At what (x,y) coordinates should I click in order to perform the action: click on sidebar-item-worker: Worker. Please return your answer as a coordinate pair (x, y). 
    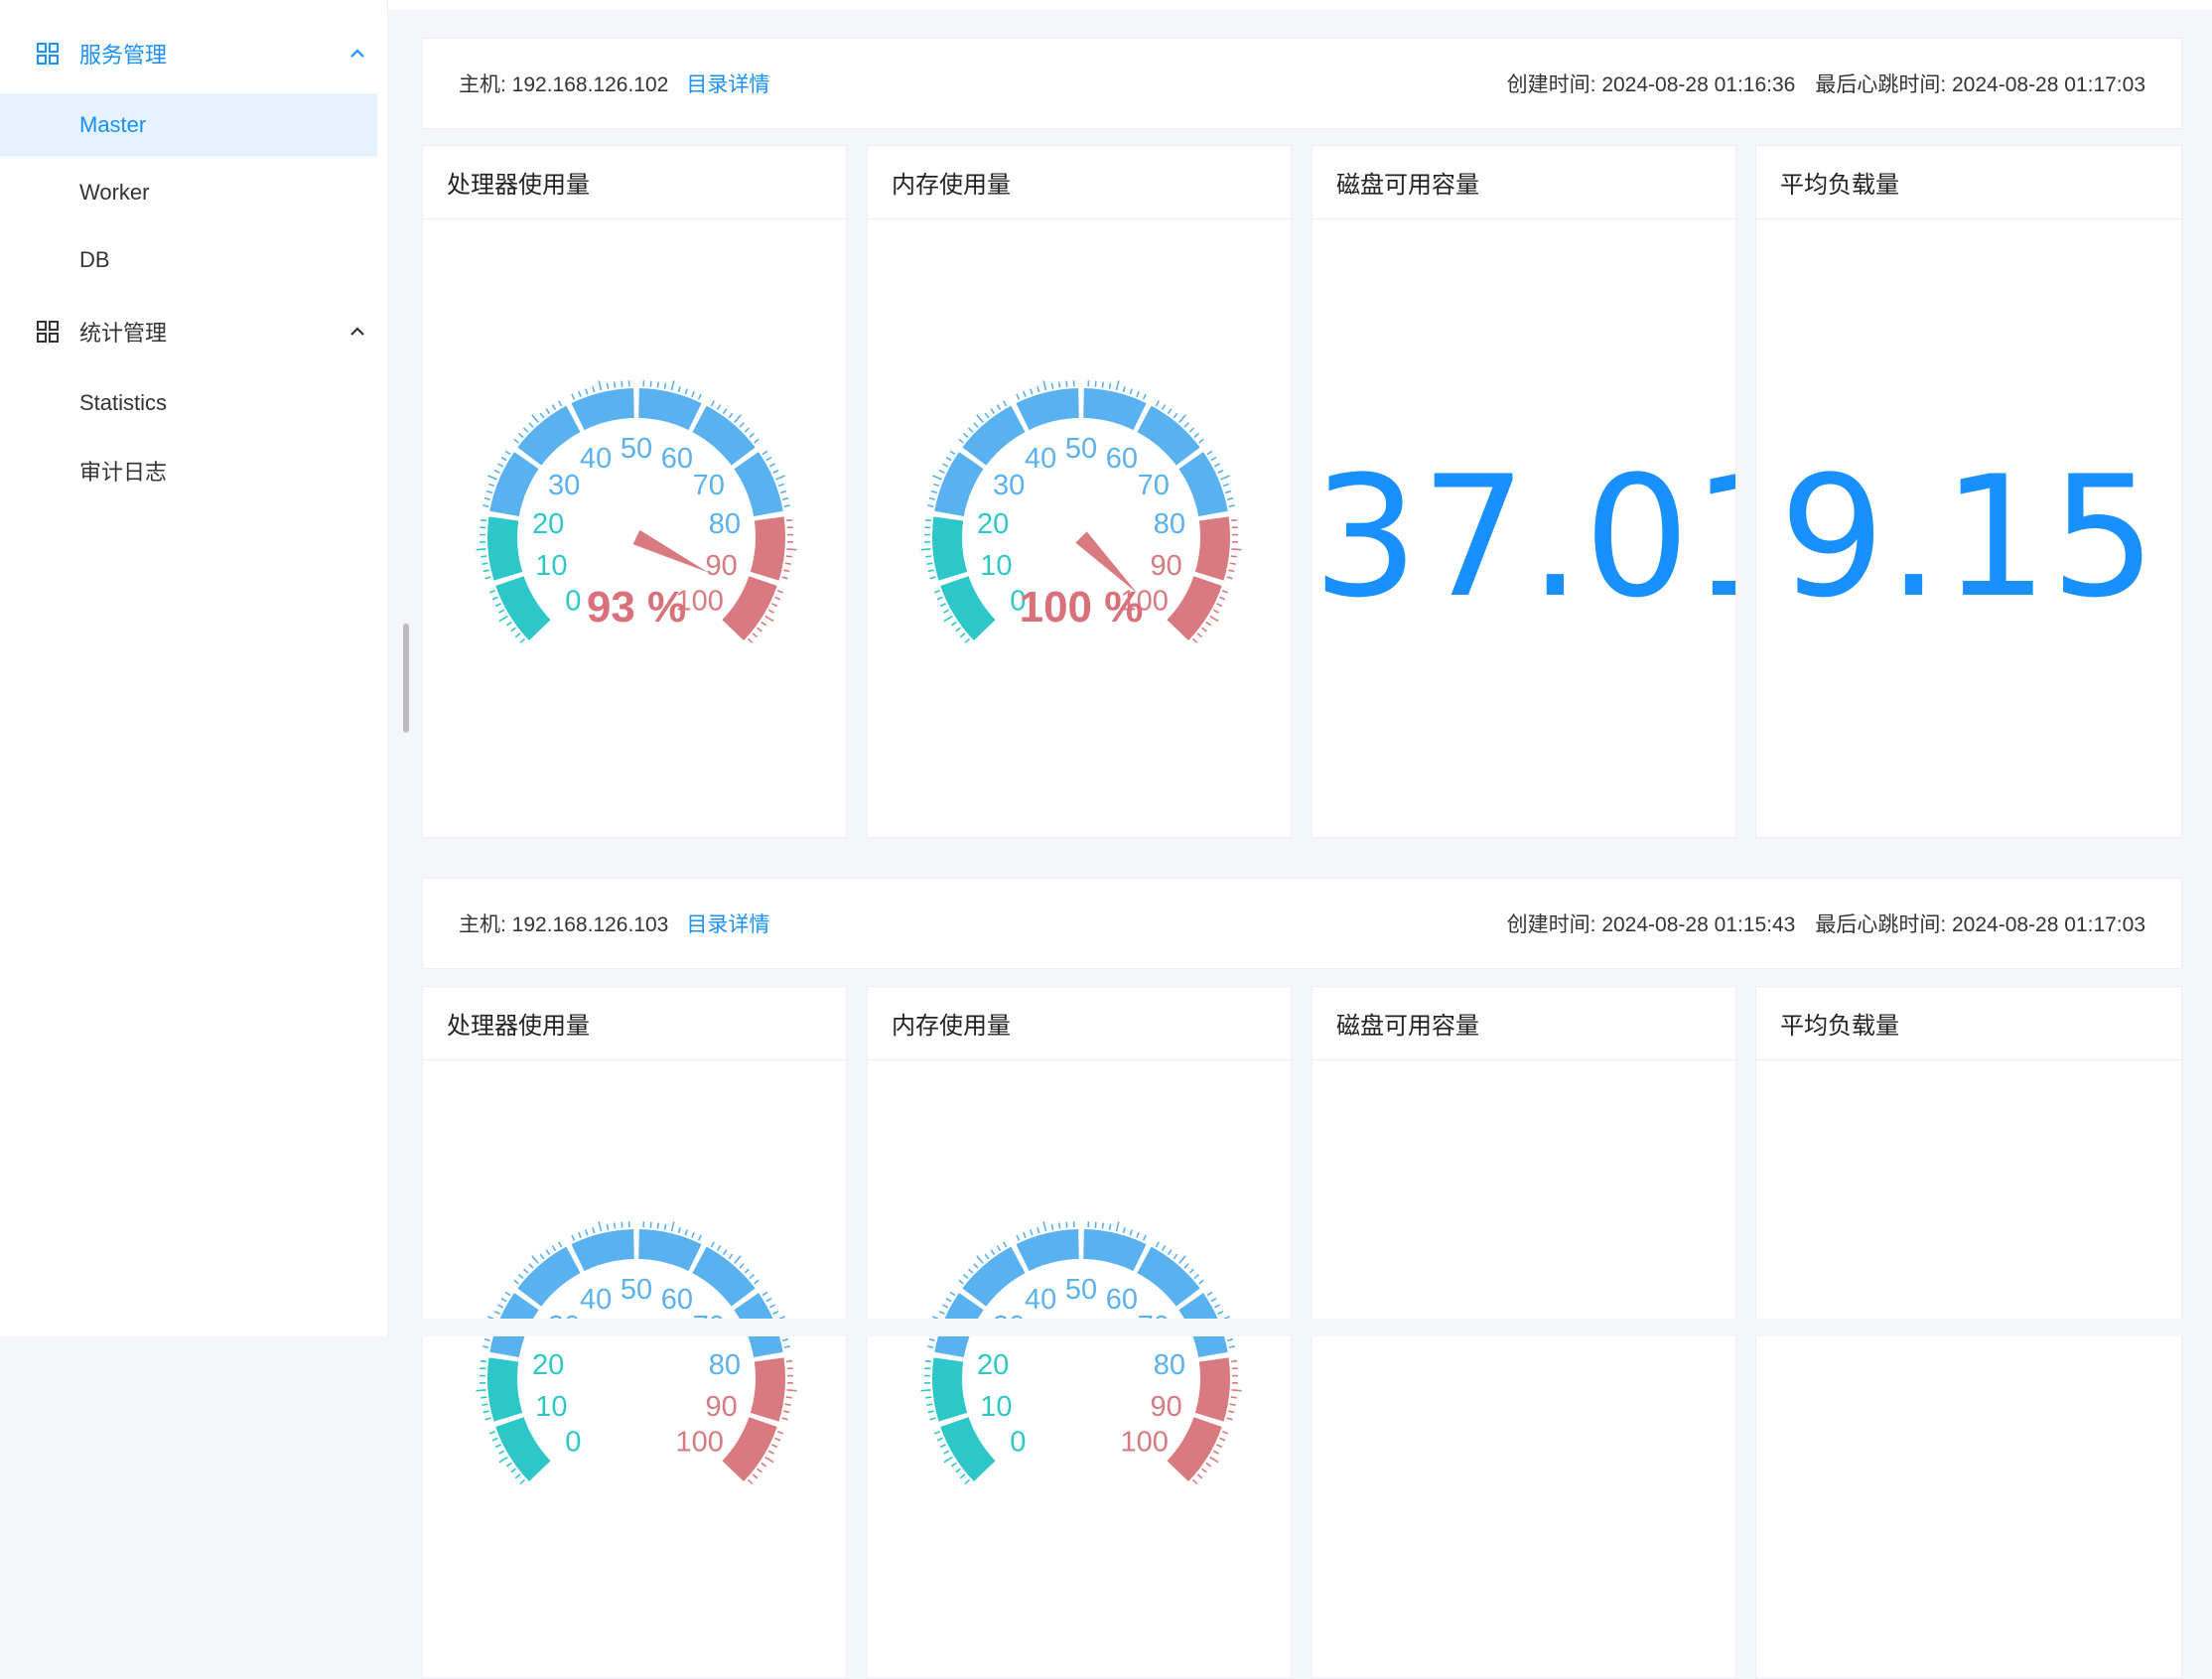
    Looking at the image, I should click on (188, 193).